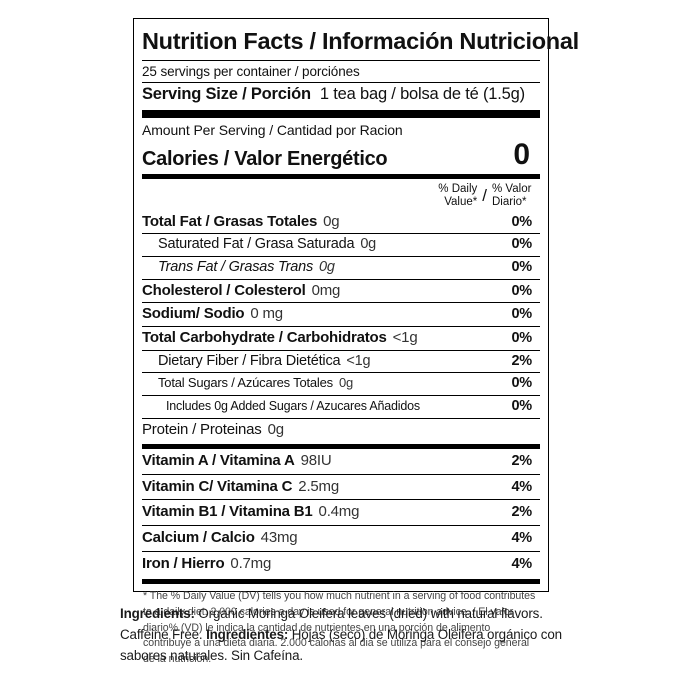  Describe the element at coordinates (226, 93) in the screenshot. I see `serving-size-label: Serving Size / Porción` at that location.